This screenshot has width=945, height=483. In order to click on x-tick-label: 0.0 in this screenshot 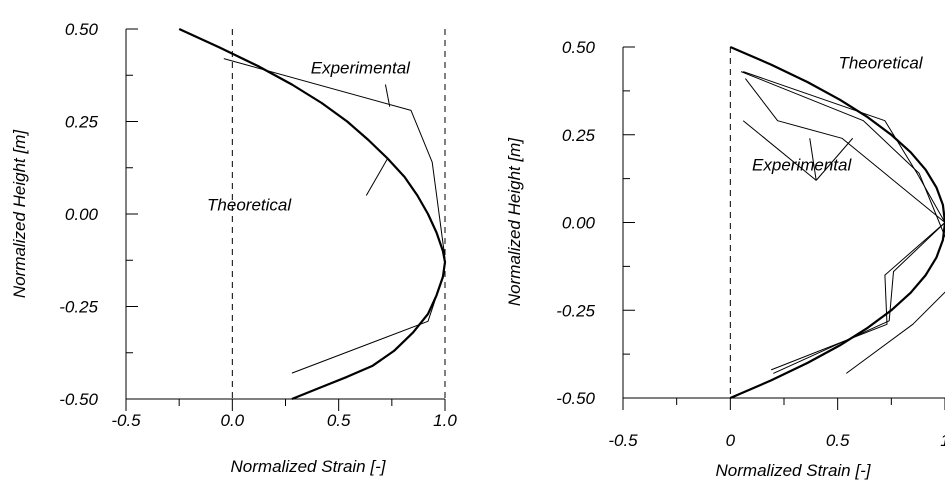, I will do `click(233, 420)`.